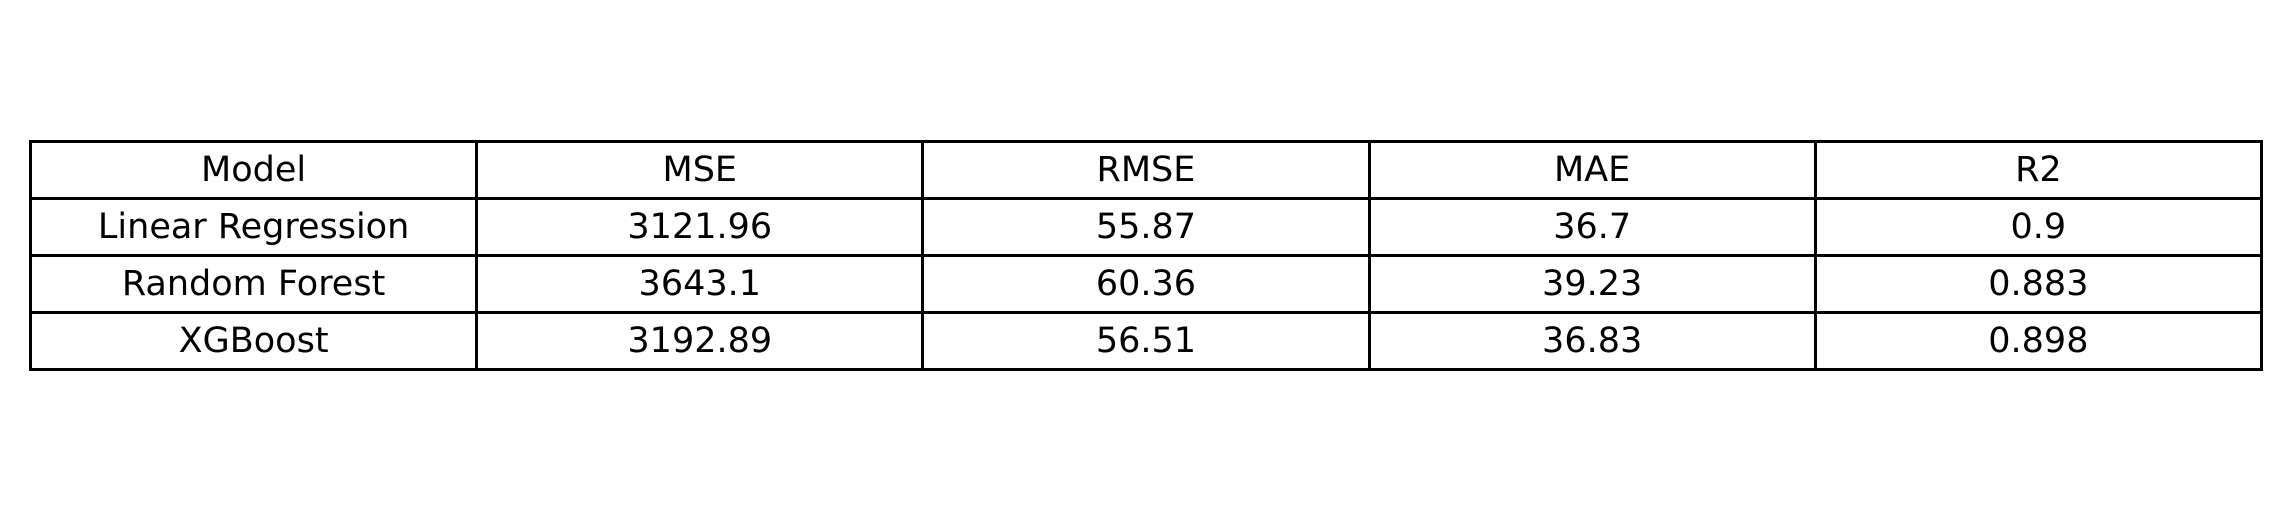 This screenshot has height=522, width=2292. What do you see at coordinates (700, 341) in the screenshot?
I see `cell-mse: 3192.89` at bounding box center [700, 341].